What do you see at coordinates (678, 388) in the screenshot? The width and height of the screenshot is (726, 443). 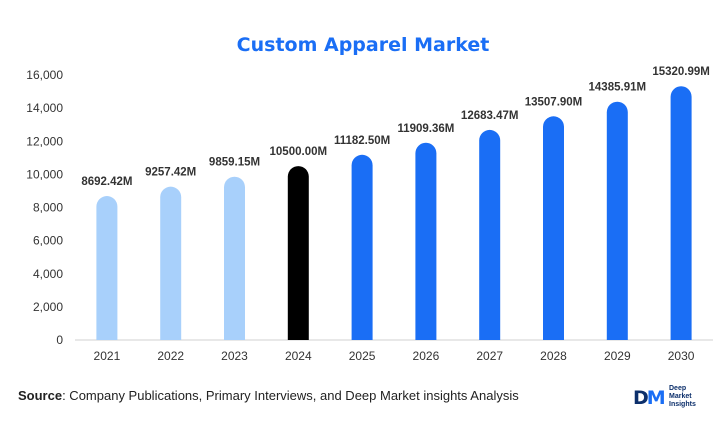 I see `logo-line-1: Deep` at bounding box center [678, 388].